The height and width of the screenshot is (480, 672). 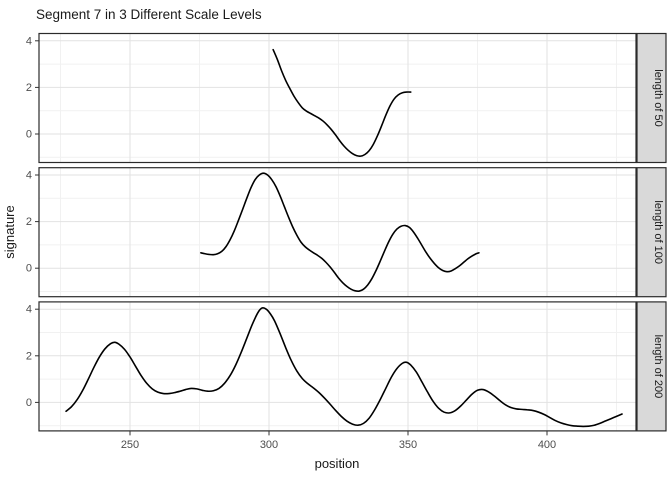 I want to click on x-axis: 250 300 350 400, so click(x=338, y=440).